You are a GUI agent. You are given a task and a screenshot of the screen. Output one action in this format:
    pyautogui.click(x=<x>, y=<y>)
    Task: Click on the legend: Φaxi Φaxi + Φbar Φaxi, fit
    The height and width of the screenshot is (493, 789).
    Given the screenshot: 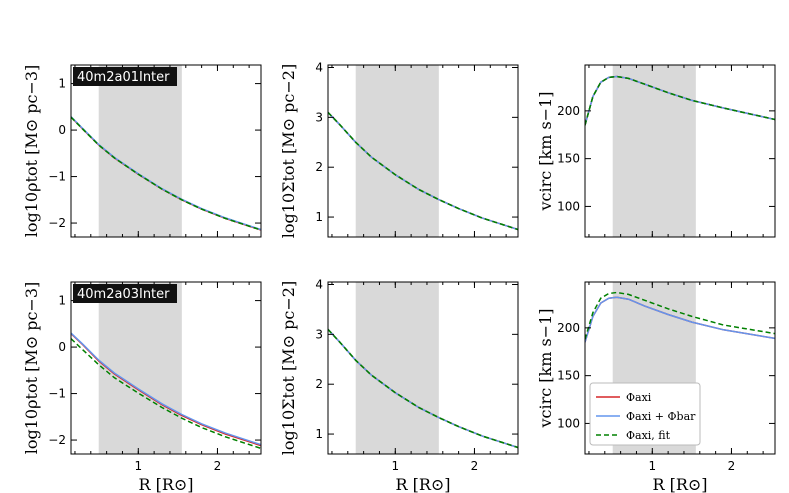 What is the action you would take?
    pyautogui.click(x=645, y=414)
    